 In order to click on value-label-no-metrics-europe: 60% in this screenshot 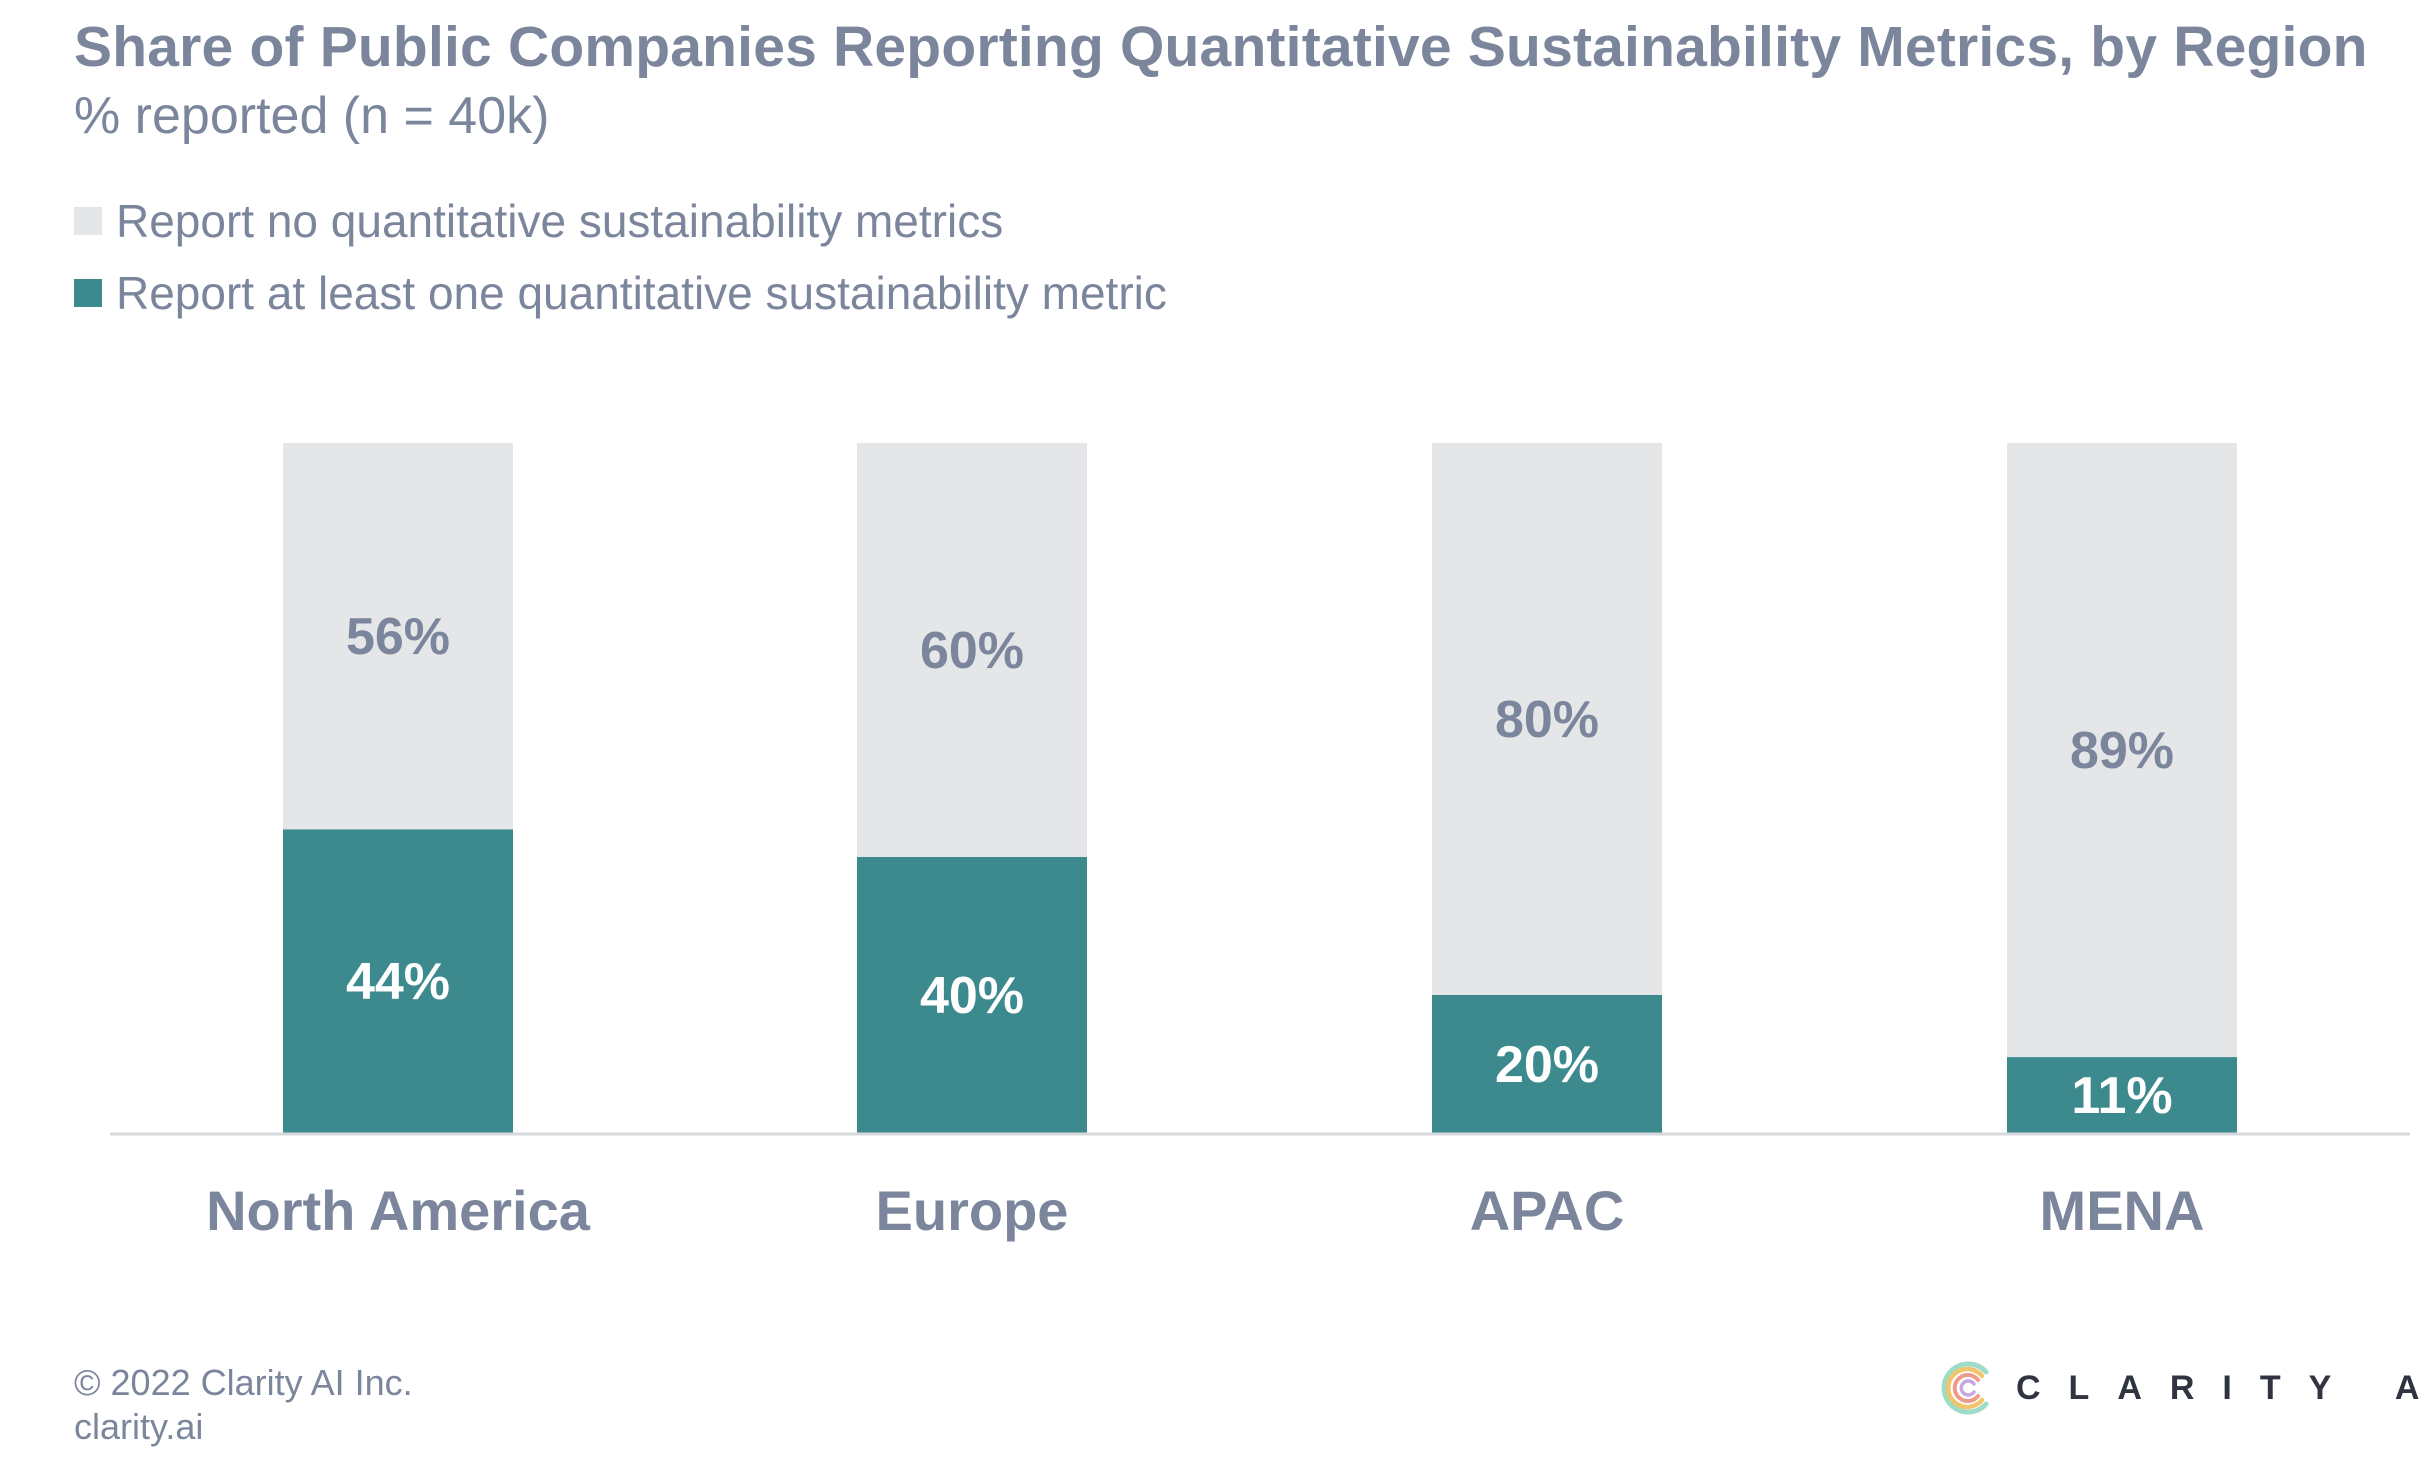, I will do `click(972, 651)`.